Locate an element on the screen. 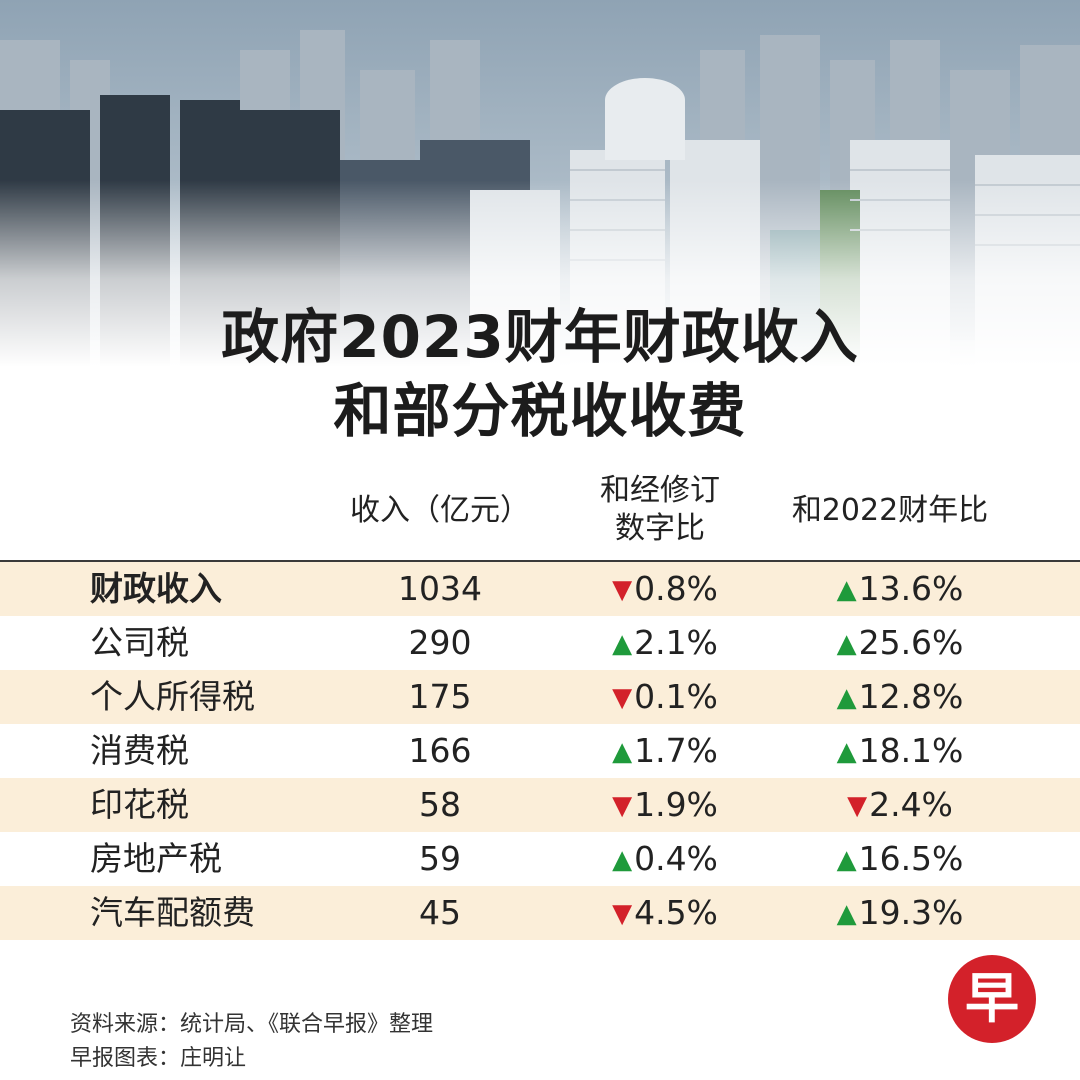 This screenshot has height=1080, width=1080. change-value: 25.6% is located at coordinates (911, 642).